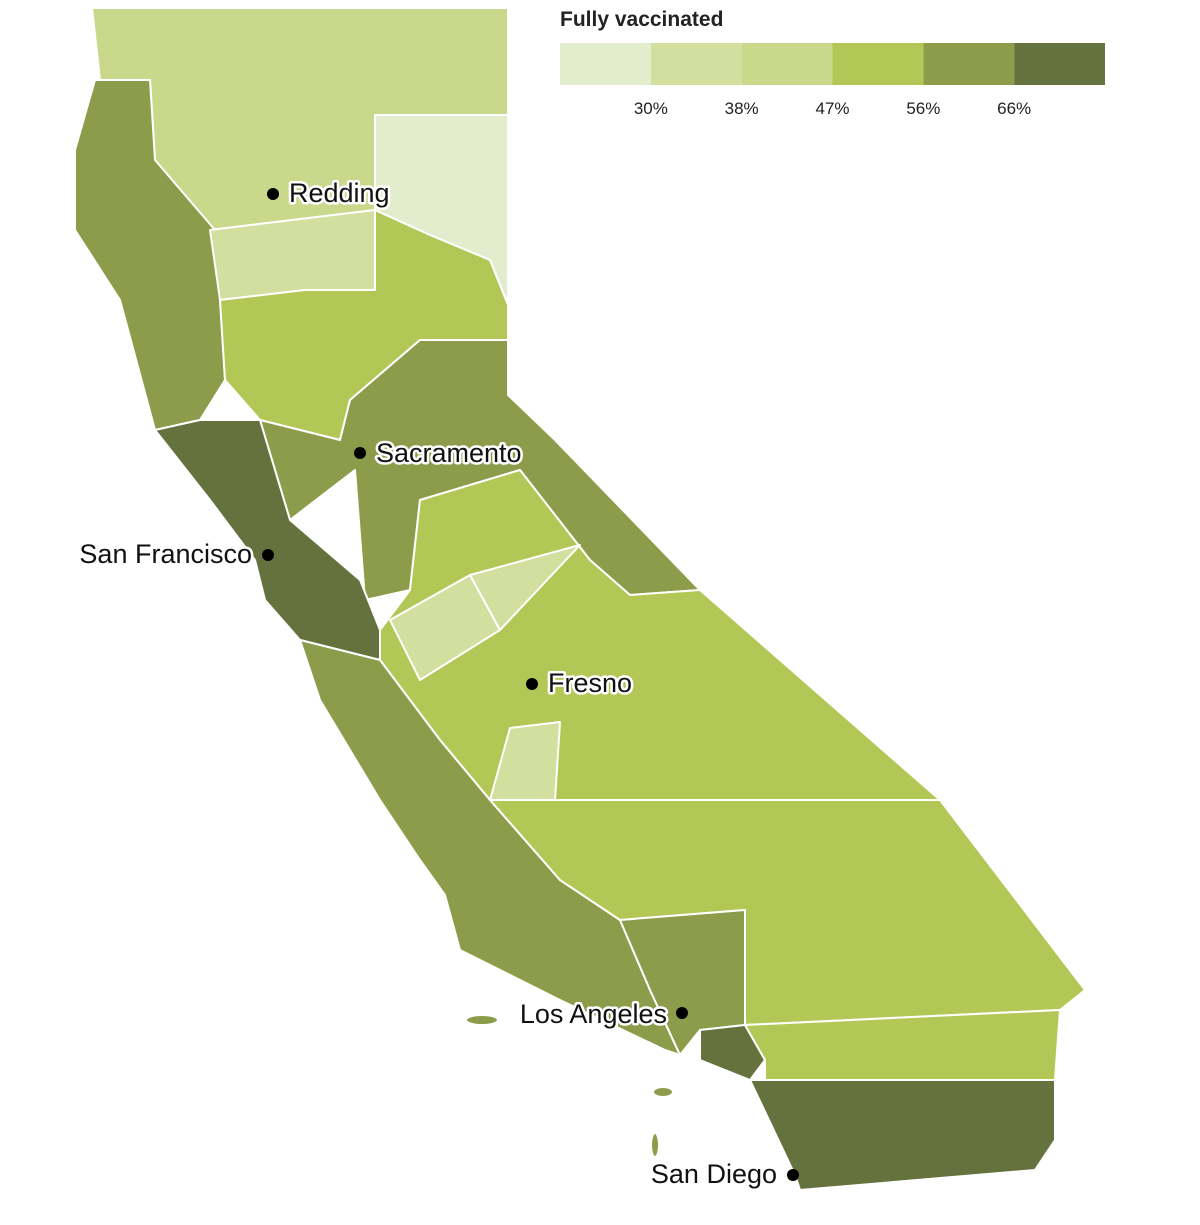 The image size is (1200, 1225). I want to click on city-label: San Francisco, so click(165, 554).